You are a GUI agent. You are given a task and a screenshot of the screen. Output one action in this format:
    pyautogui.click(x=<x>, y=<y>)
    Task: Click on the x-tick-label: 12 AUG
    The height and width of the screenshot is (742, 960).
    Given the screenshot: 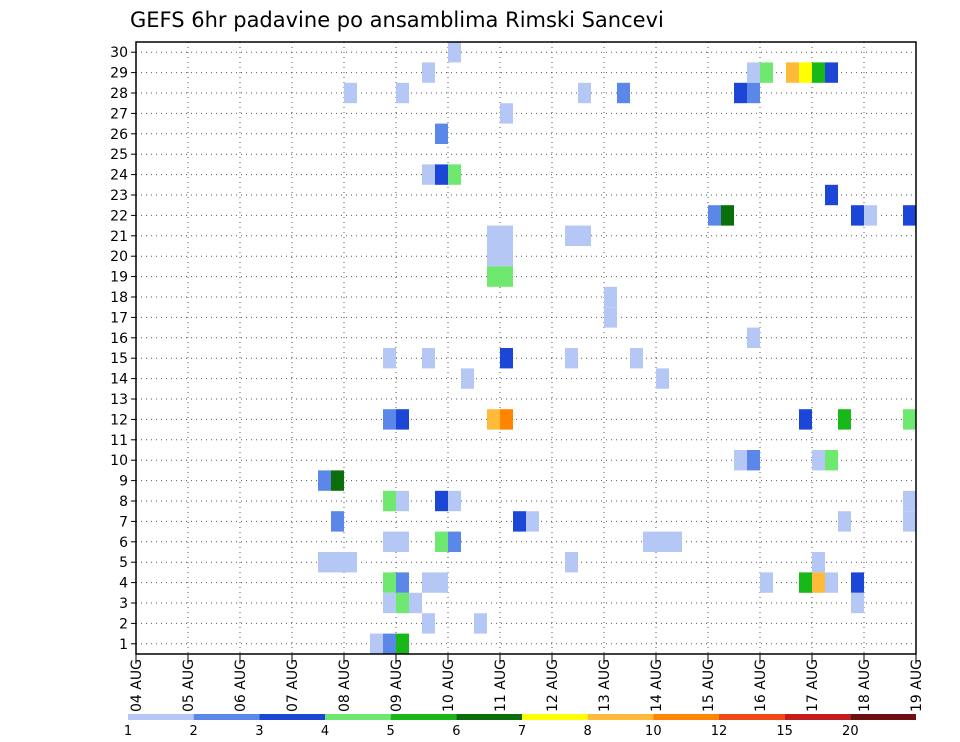 What is the action you would take?
    pyautogui.click(x=553, y=685)
    